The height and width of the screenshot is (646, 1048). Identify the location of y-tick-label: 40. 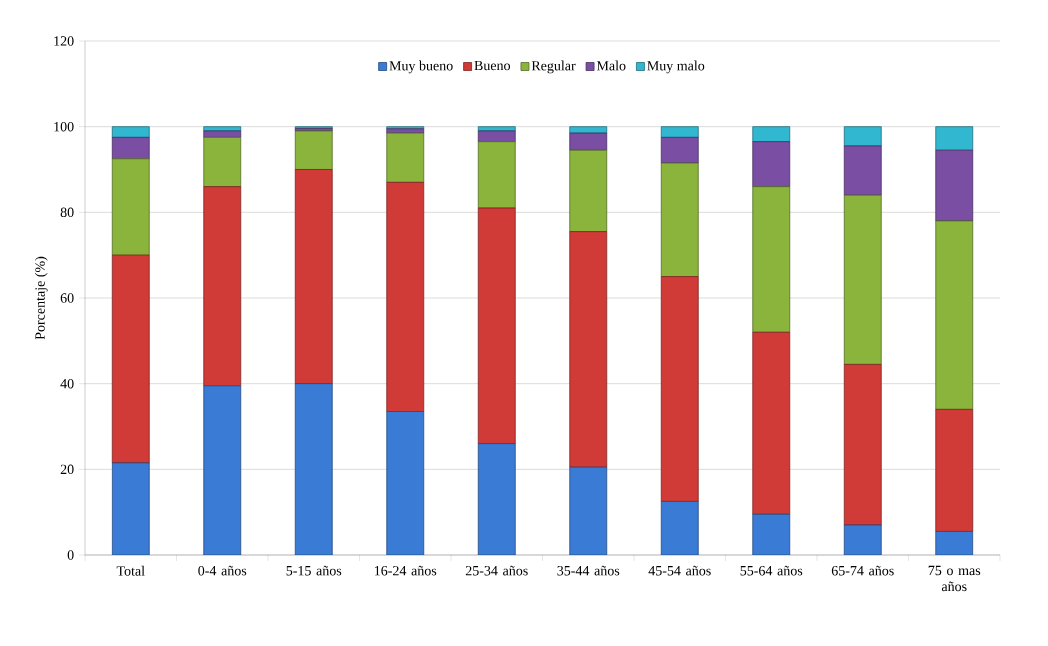
(67, 383).